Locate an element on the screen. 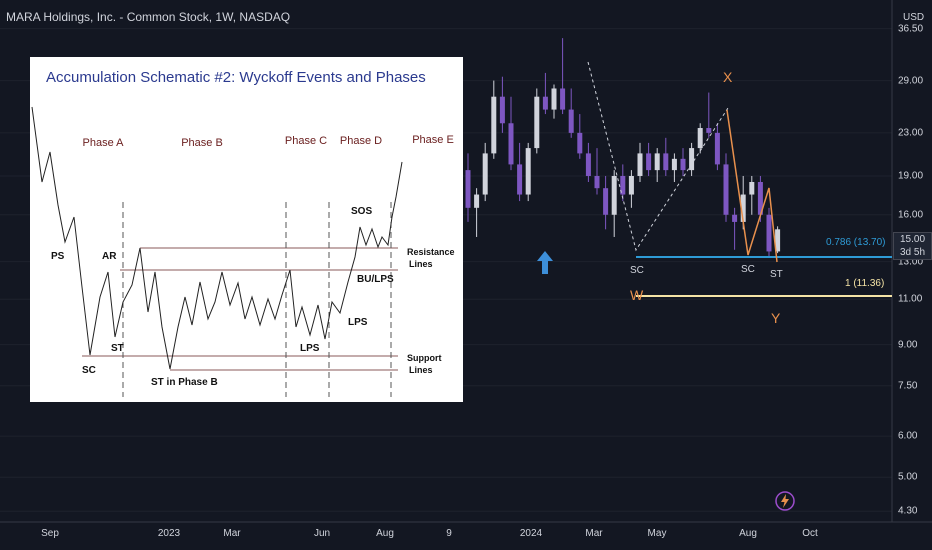  wave-dashed-line is located at coordinates (658, 156).